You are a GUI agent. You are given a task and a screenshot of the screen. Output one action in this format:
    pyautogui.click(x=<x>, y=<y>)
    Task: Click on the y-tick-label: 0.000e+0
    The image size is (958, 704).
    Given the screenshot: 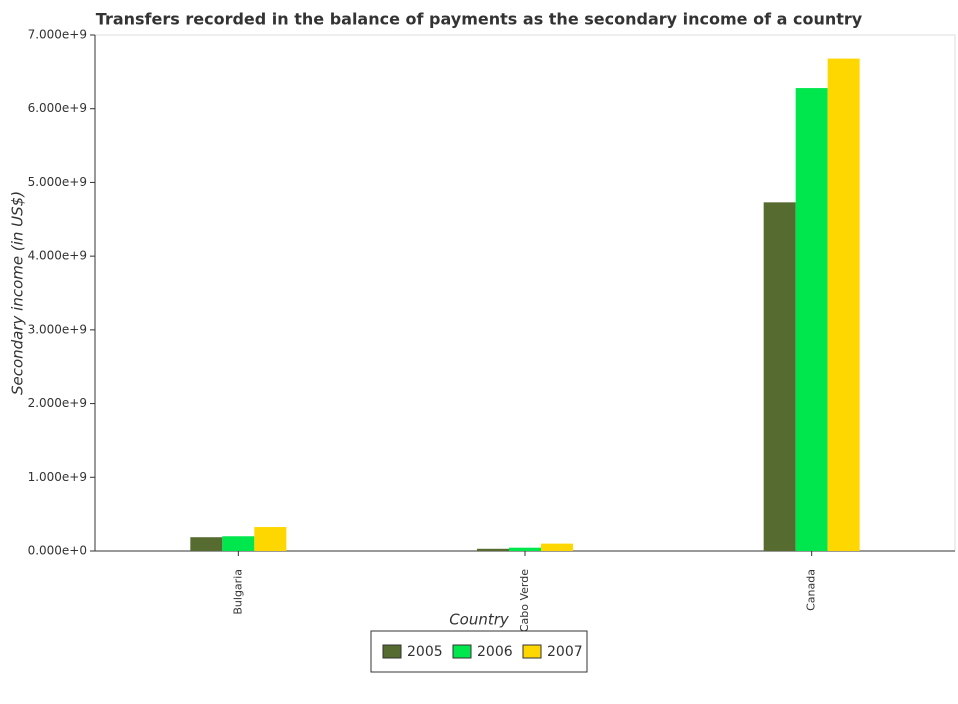 What is the action you would take?
    pyautogui.click(x=57, y=551)
    